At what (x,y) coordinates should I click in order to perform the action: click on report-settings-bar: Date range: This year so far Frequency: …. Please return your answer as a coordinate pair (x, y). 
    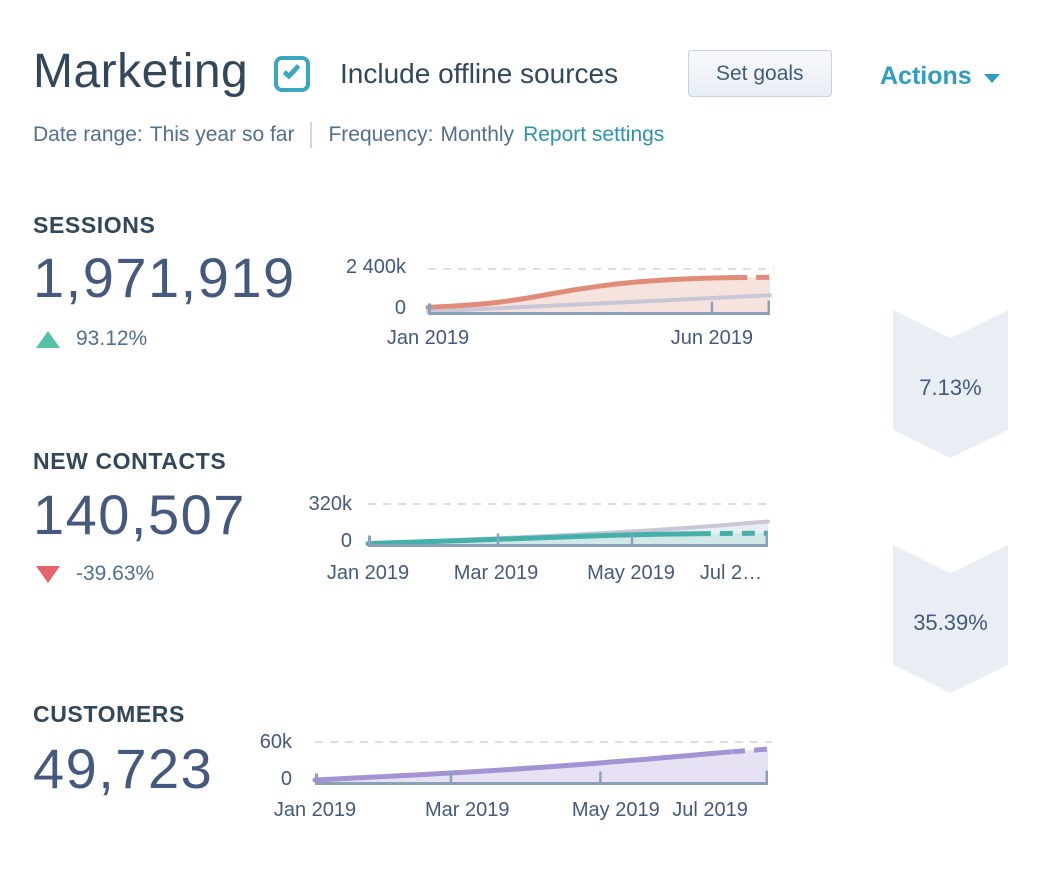
    Looking at the image, I should click on (348, 135).